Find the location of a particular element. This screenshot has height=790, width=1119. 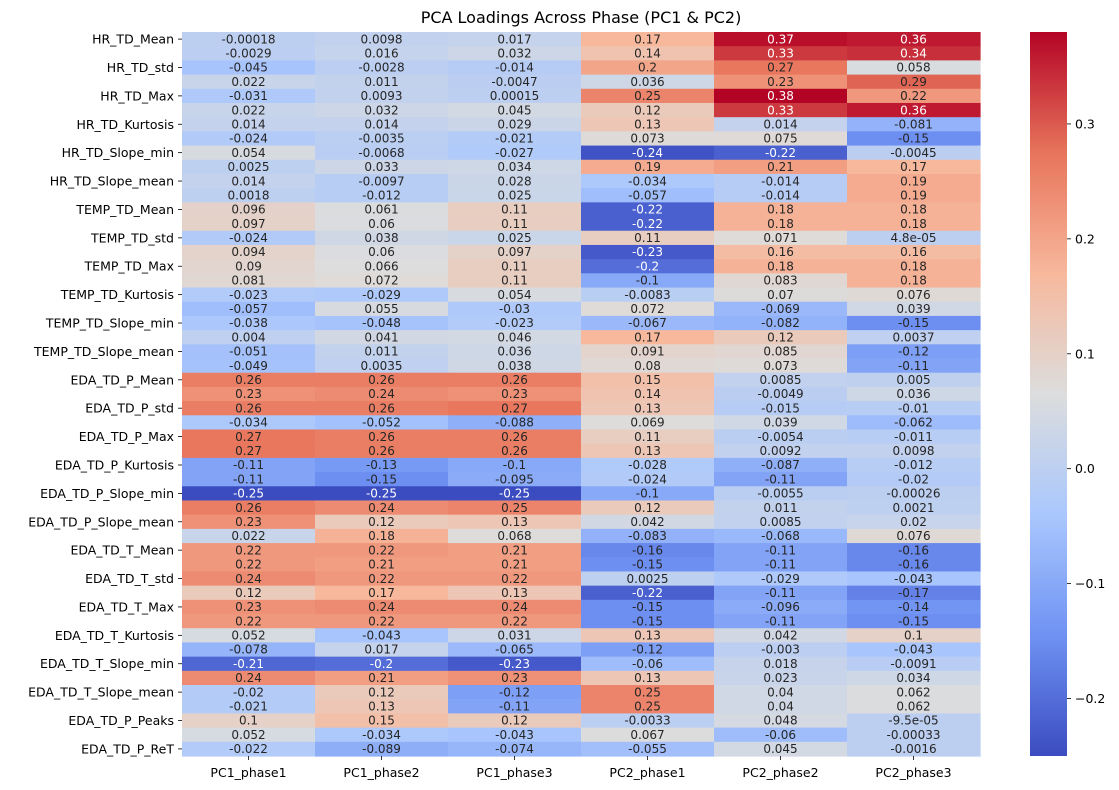

colorbar: −0.2 −0.1 0.0 0.1 0.2 0.3 is located at coordinates (1067, 394).